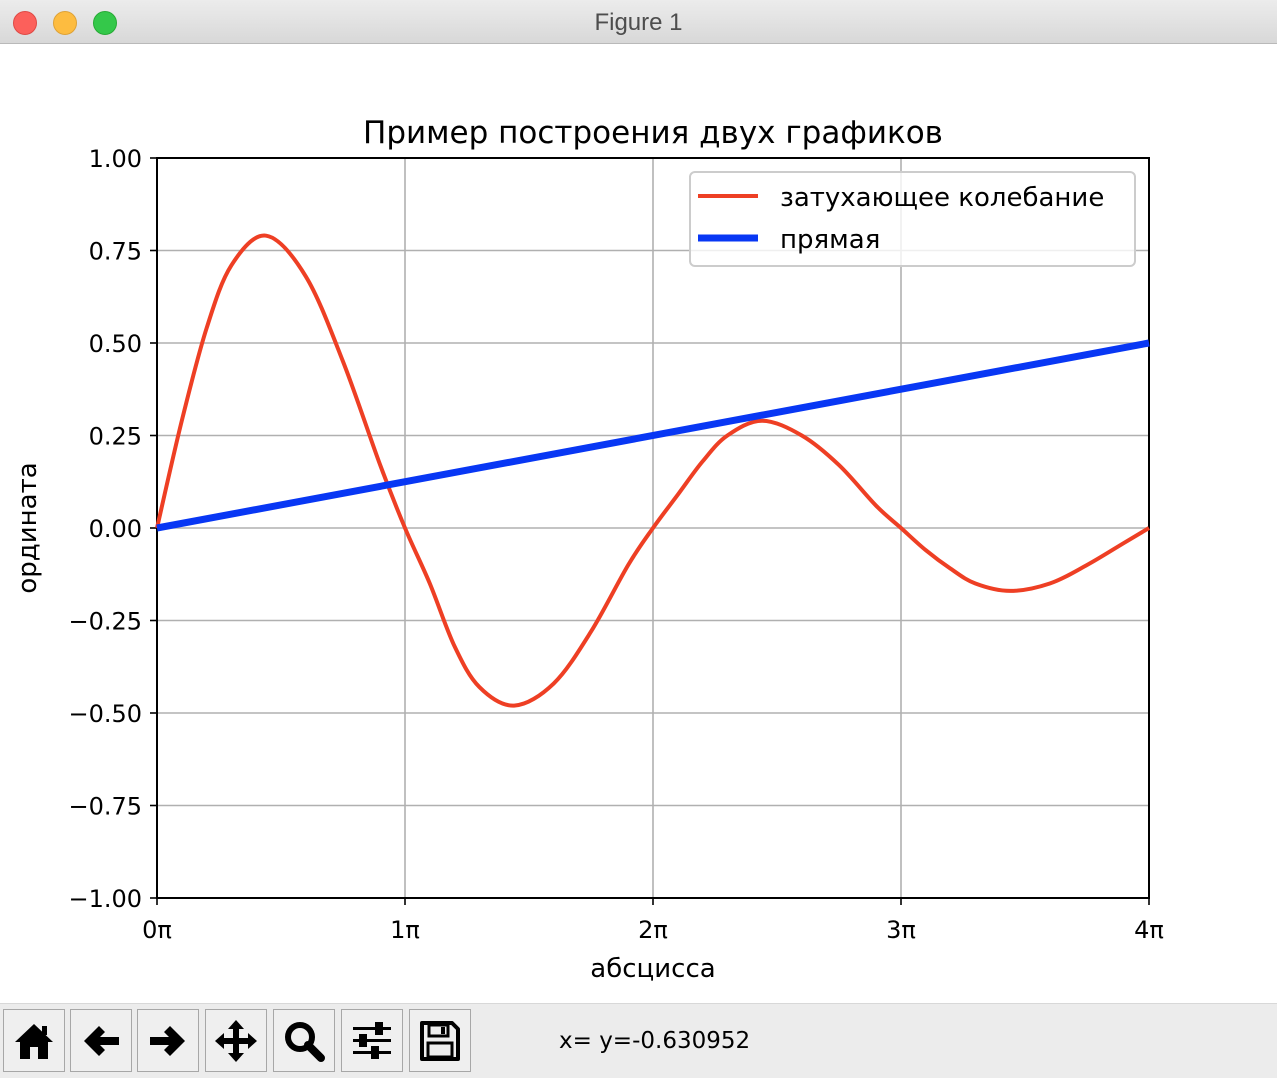  I want to click on series-straight-line, so click(653, 435).